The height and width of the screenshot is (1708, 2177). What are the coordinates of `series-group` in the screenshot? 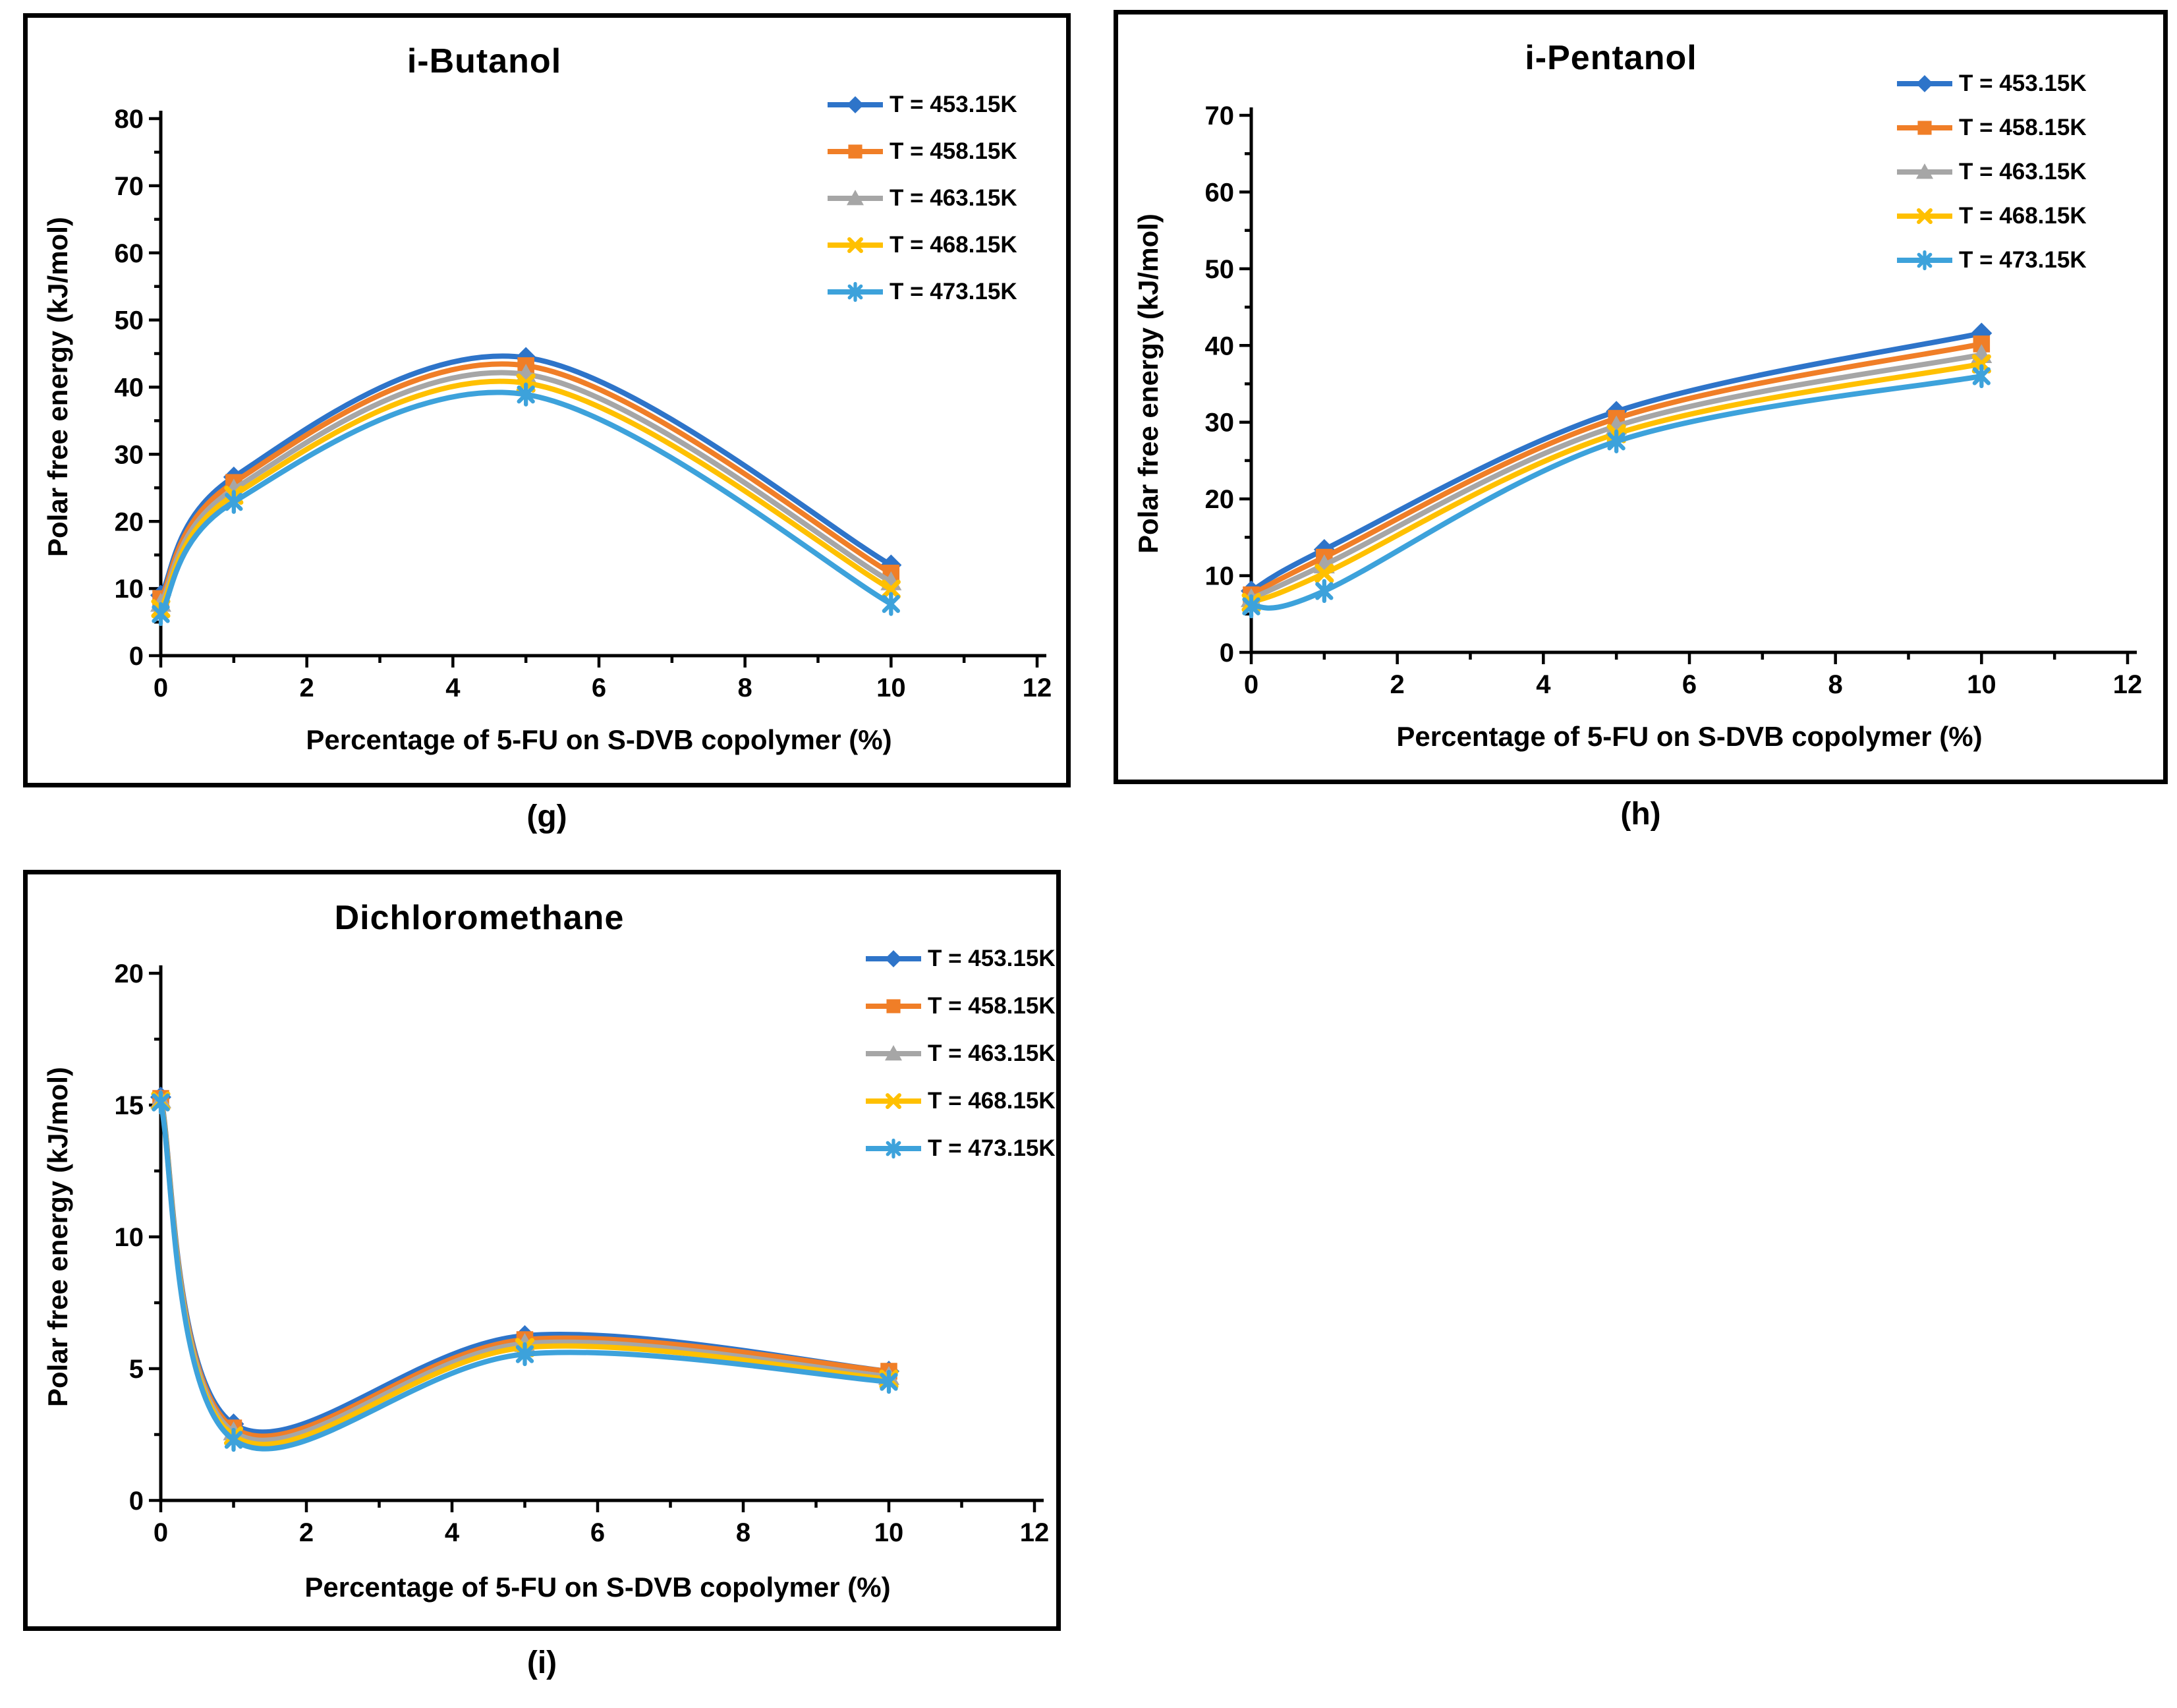 It's located at (1617, 470).